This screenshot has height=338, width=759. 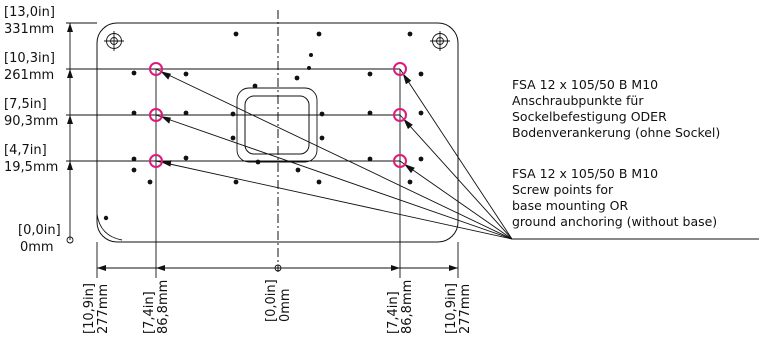 What do you see at coordinates (39, 230) in the screenshot?
I see `dim-left-inch: [0,0in]` at bounding box center [39, 230].